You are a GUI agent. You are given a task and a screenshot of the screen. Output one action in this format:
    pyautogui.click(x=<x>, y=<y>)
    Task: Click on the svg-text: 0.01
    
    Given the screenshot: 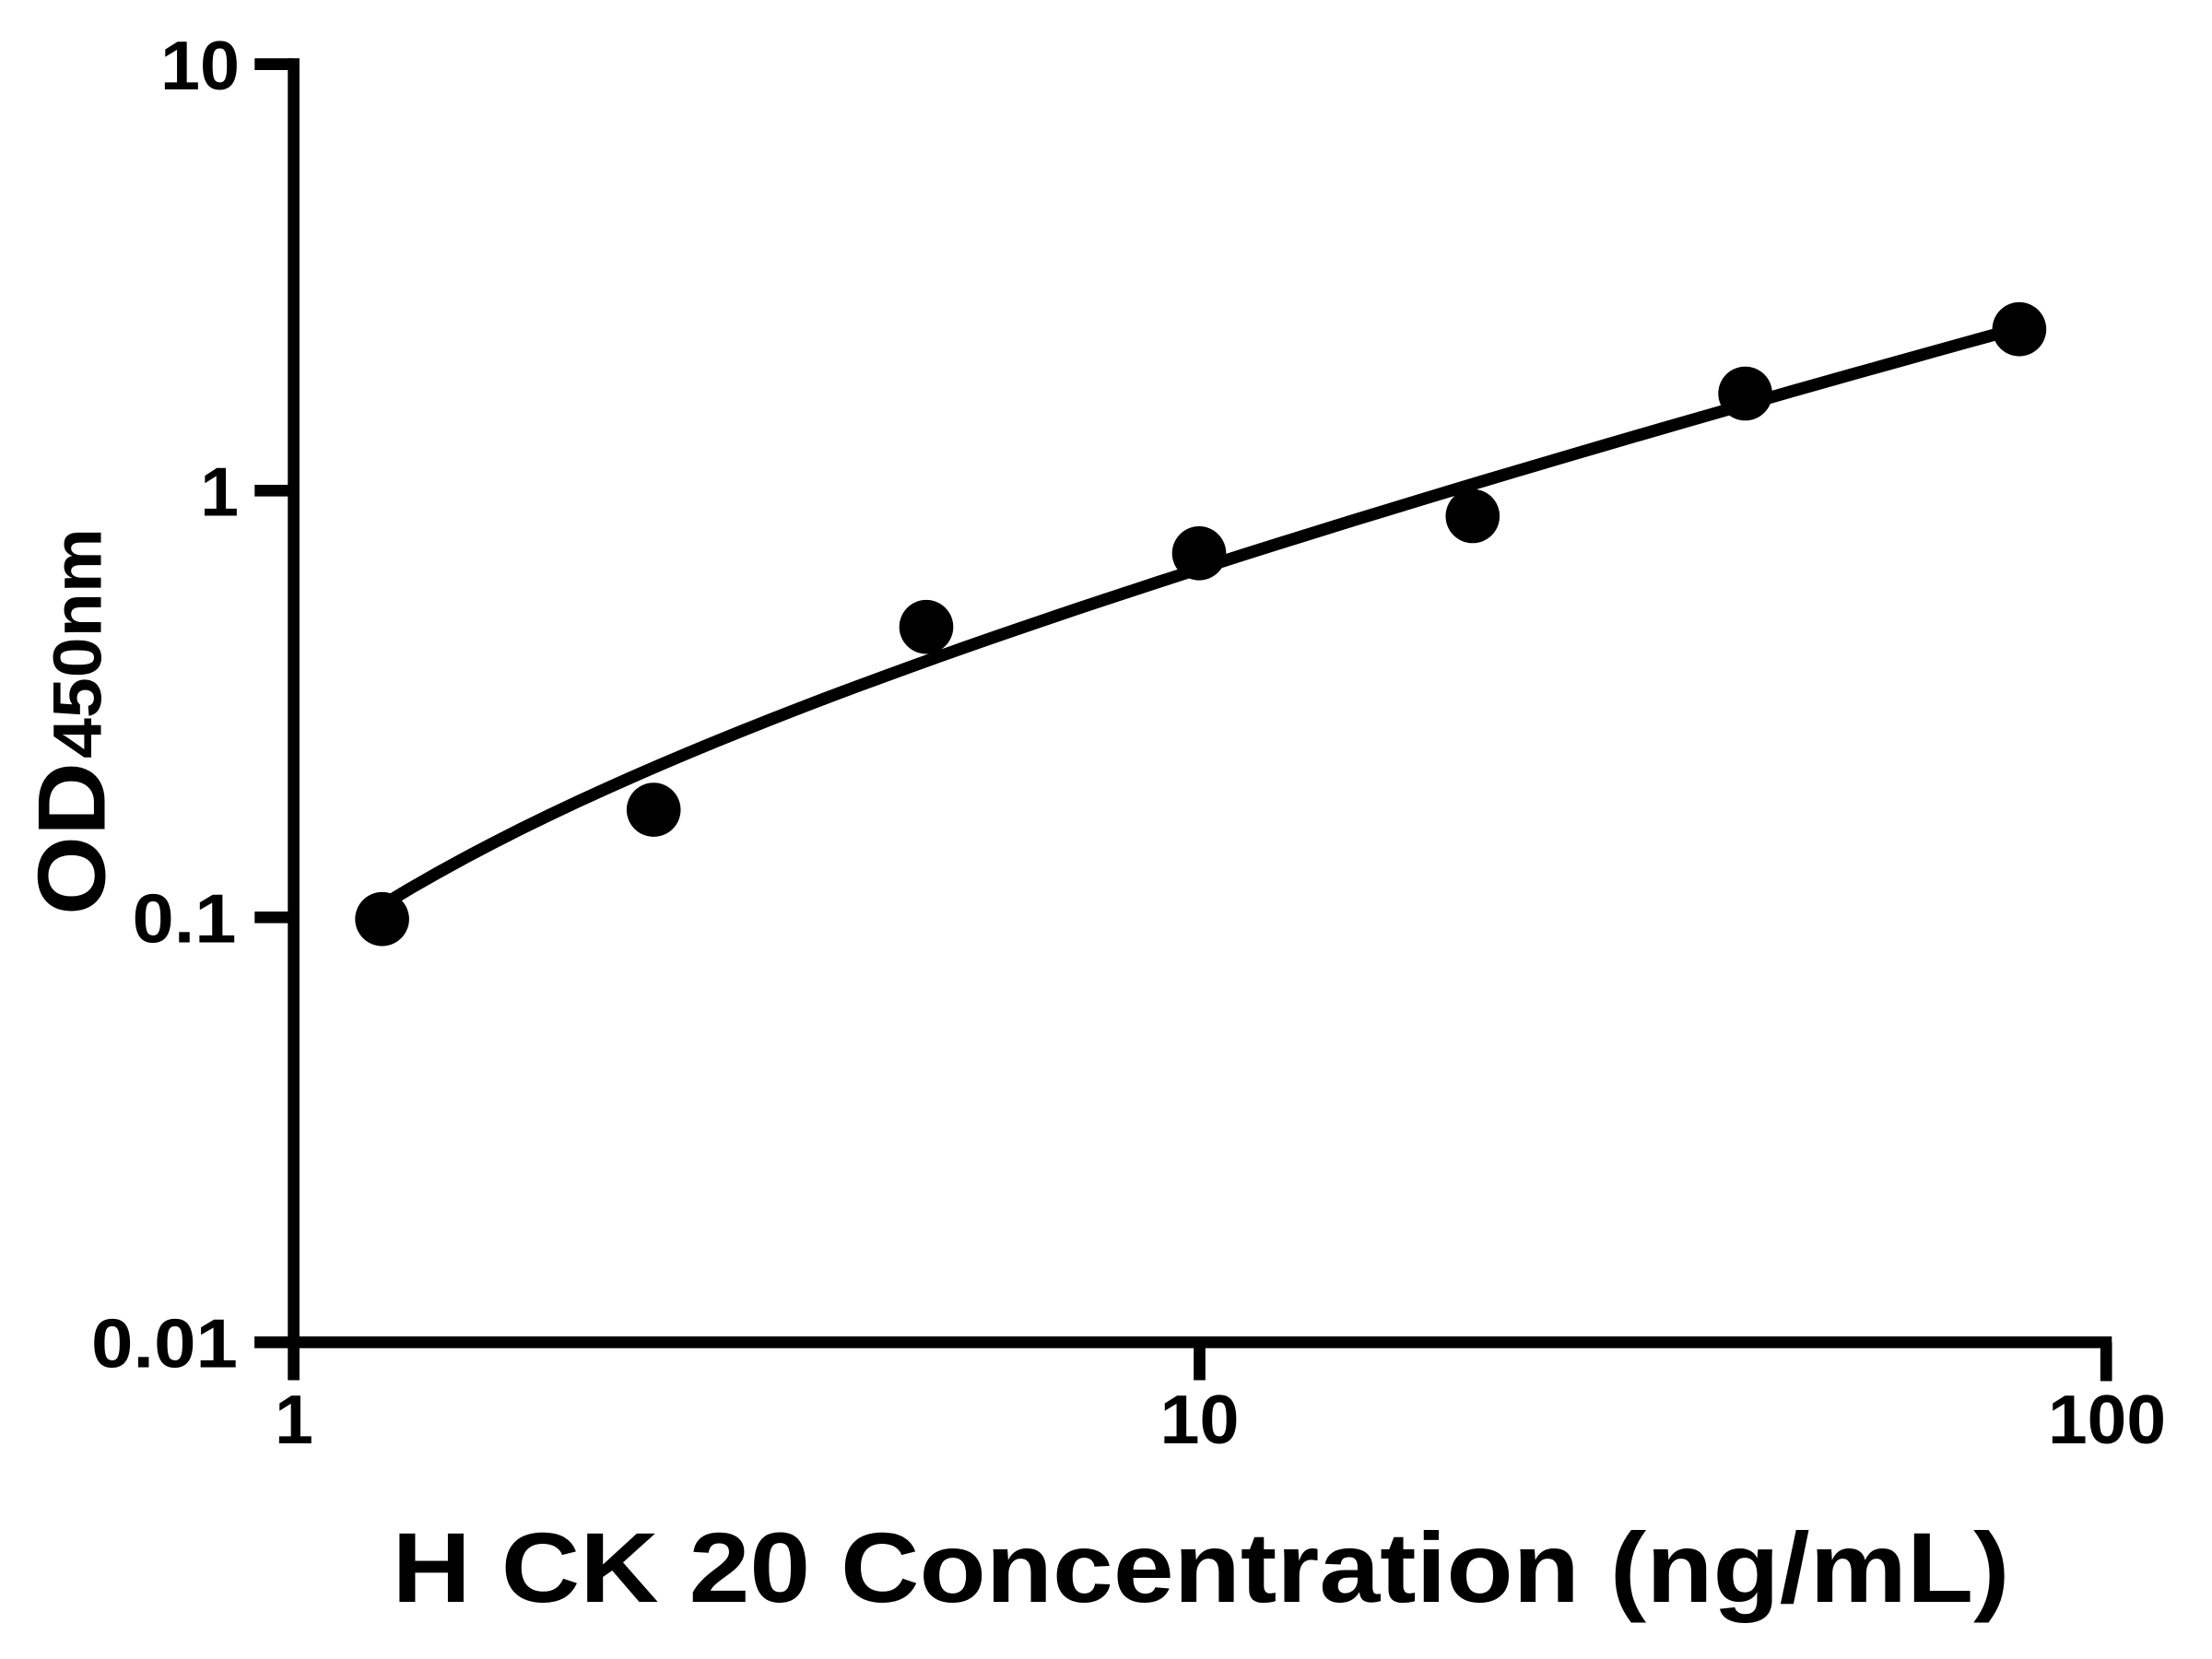 What is the action you would take?
    pyautogui.click(x=164, y=1343)
    